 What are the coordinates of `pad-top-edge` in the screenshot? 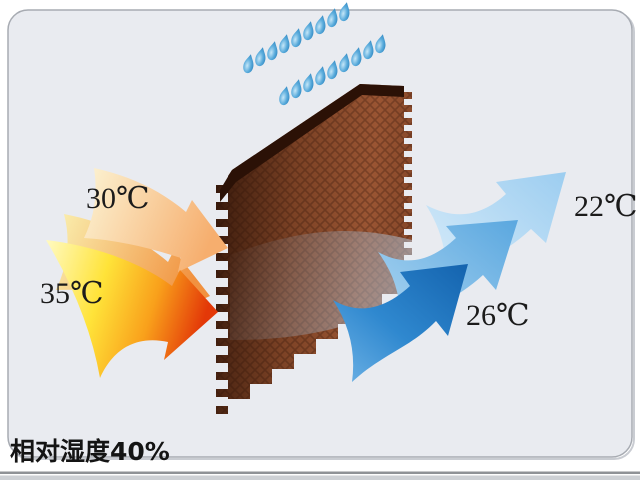 It's located at (312, 143).